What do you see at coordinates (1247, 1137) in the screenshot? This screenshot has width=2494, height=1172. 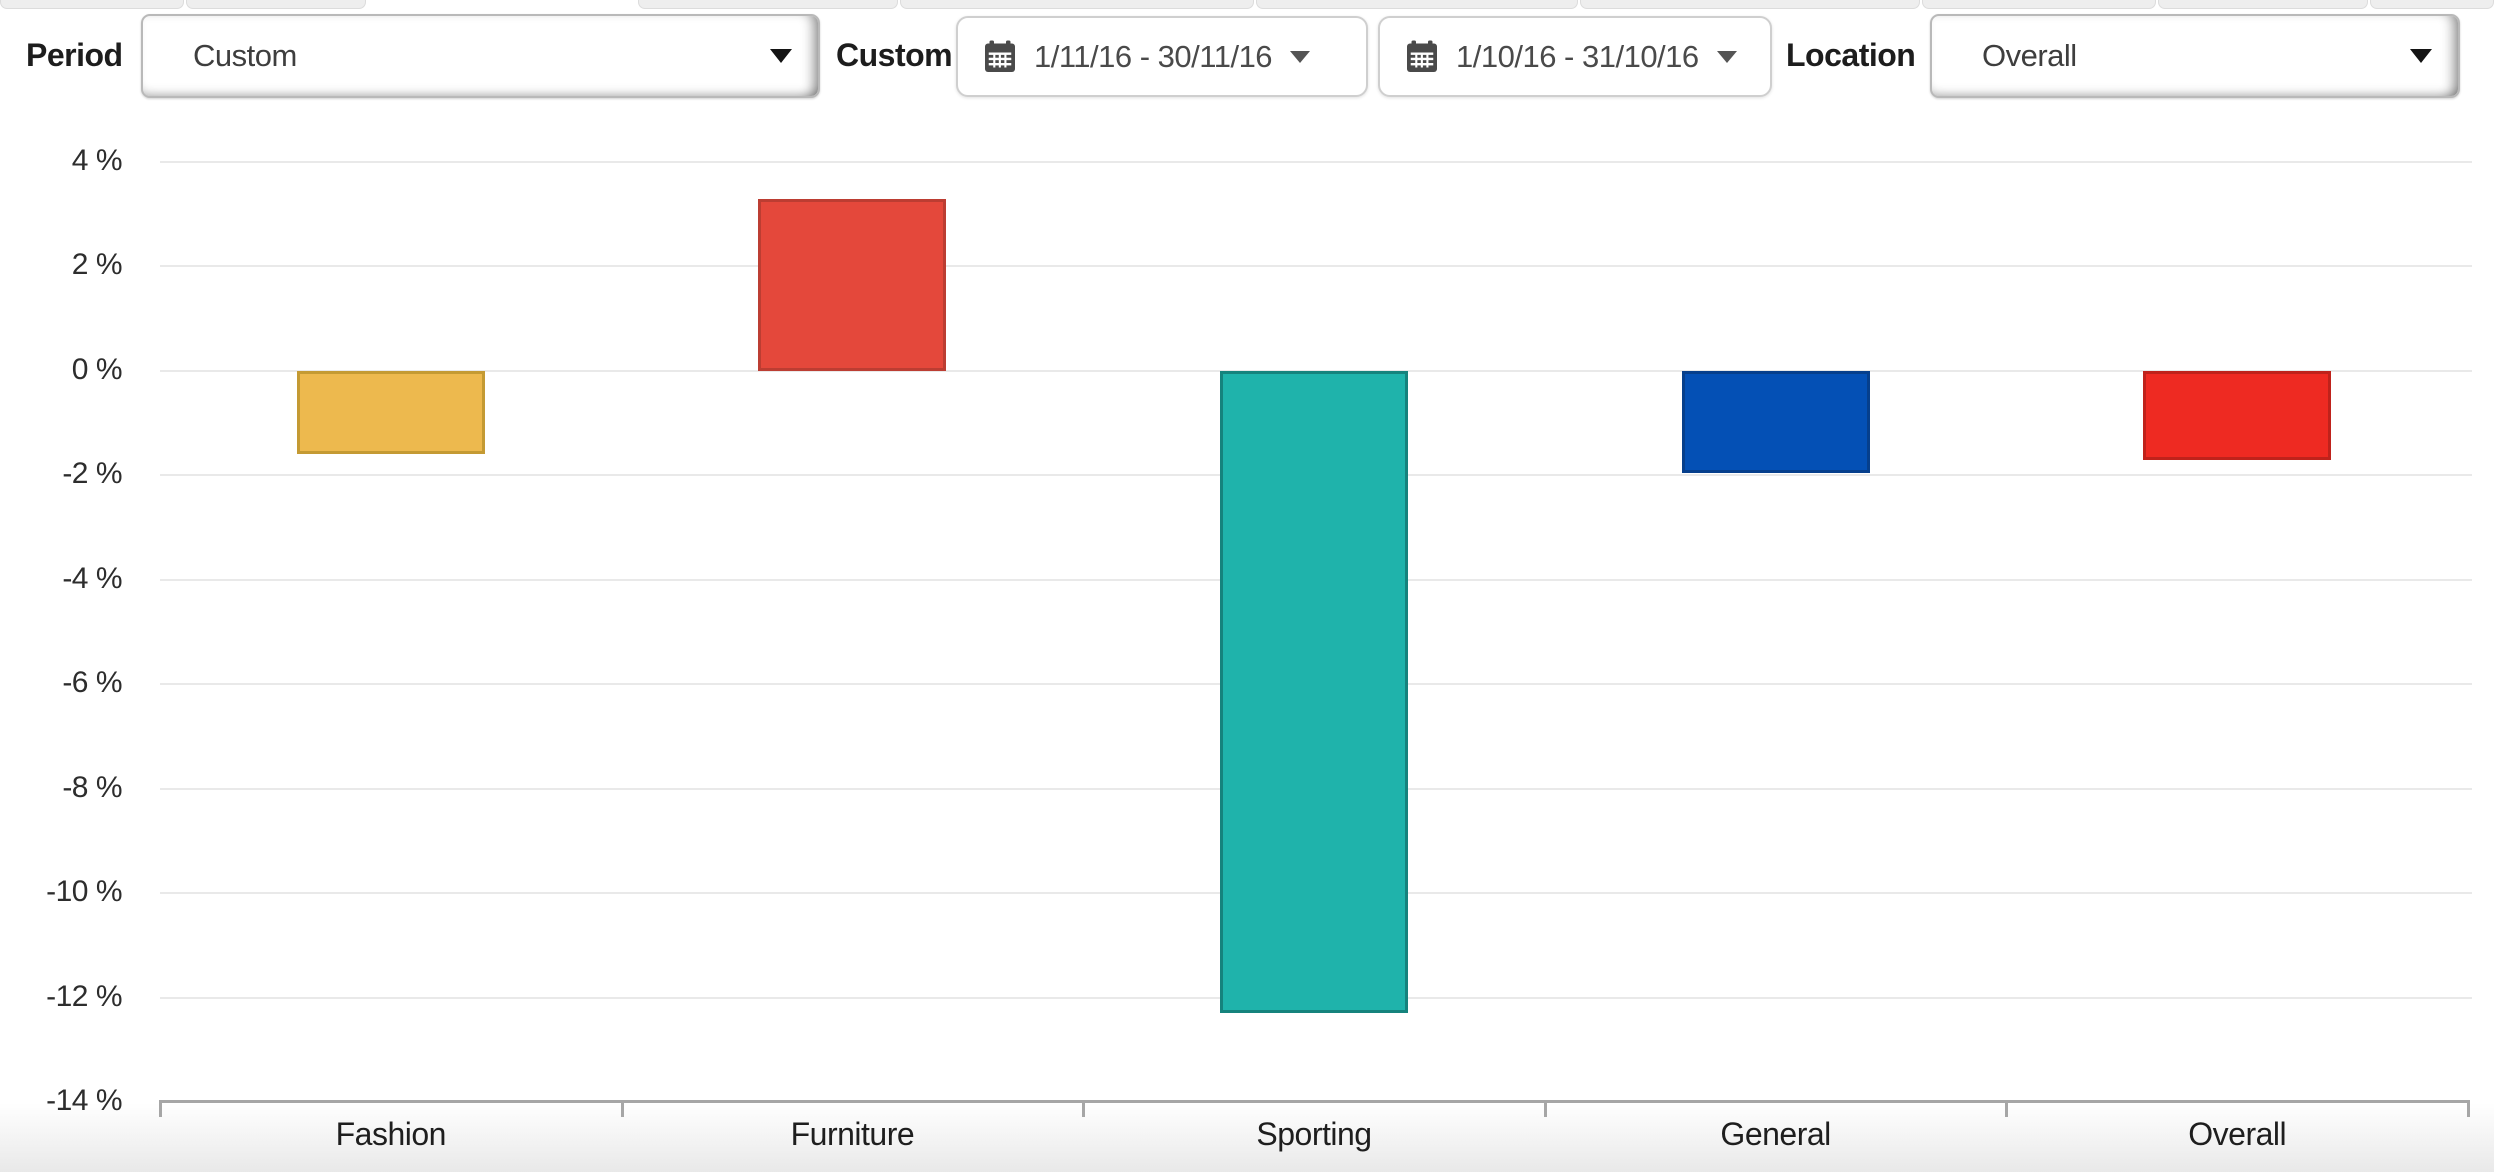 I see `axis-footer-fade` at bounding box center [1247, 1137].